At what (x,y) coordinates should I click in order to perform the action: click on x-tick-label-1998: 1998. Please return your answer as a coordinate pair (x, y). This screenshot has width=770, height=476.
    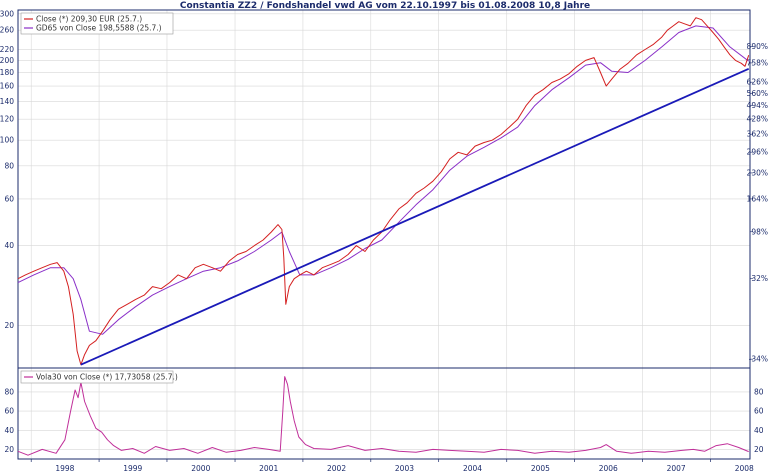
    Looking at the image, I should click on (64, 468).